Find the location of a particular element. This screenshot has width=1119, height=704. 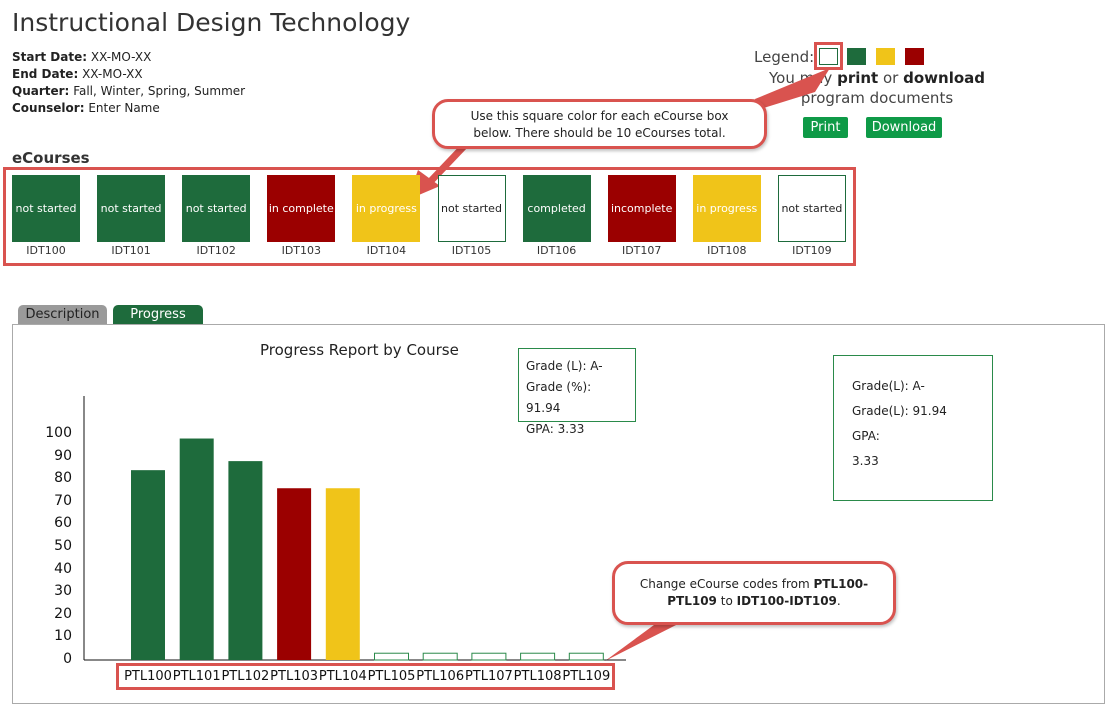

ecourse-idt100: not started IDT100 is located at coordinates (46, 216).